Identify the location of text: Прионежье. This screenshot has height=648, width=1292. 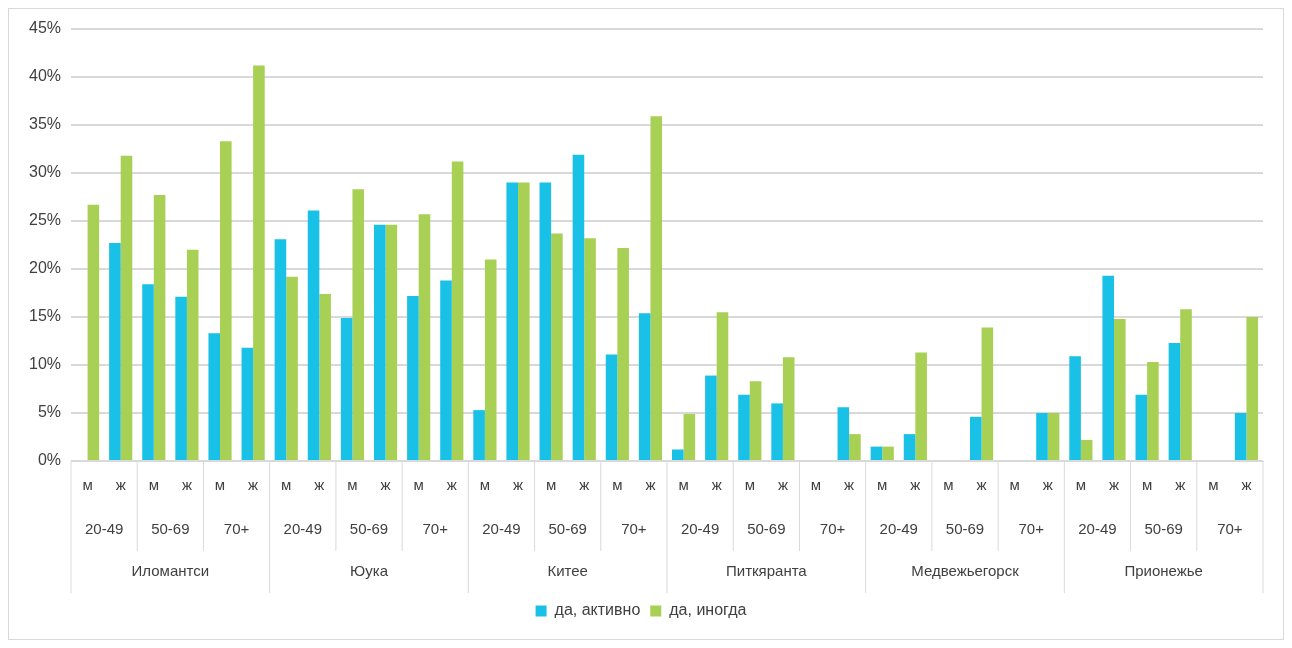
(1163, 571).